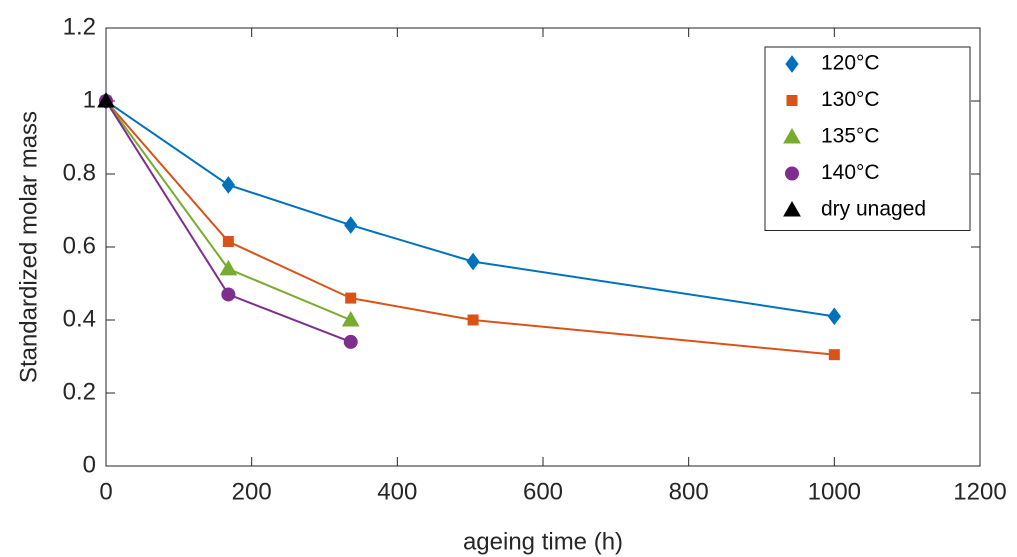 The image size is (1017, 557). What do you see at coordinates (873, 209) in the screenshot?
I see `legend-label: dry unaged` at bounding box center [873, 209].